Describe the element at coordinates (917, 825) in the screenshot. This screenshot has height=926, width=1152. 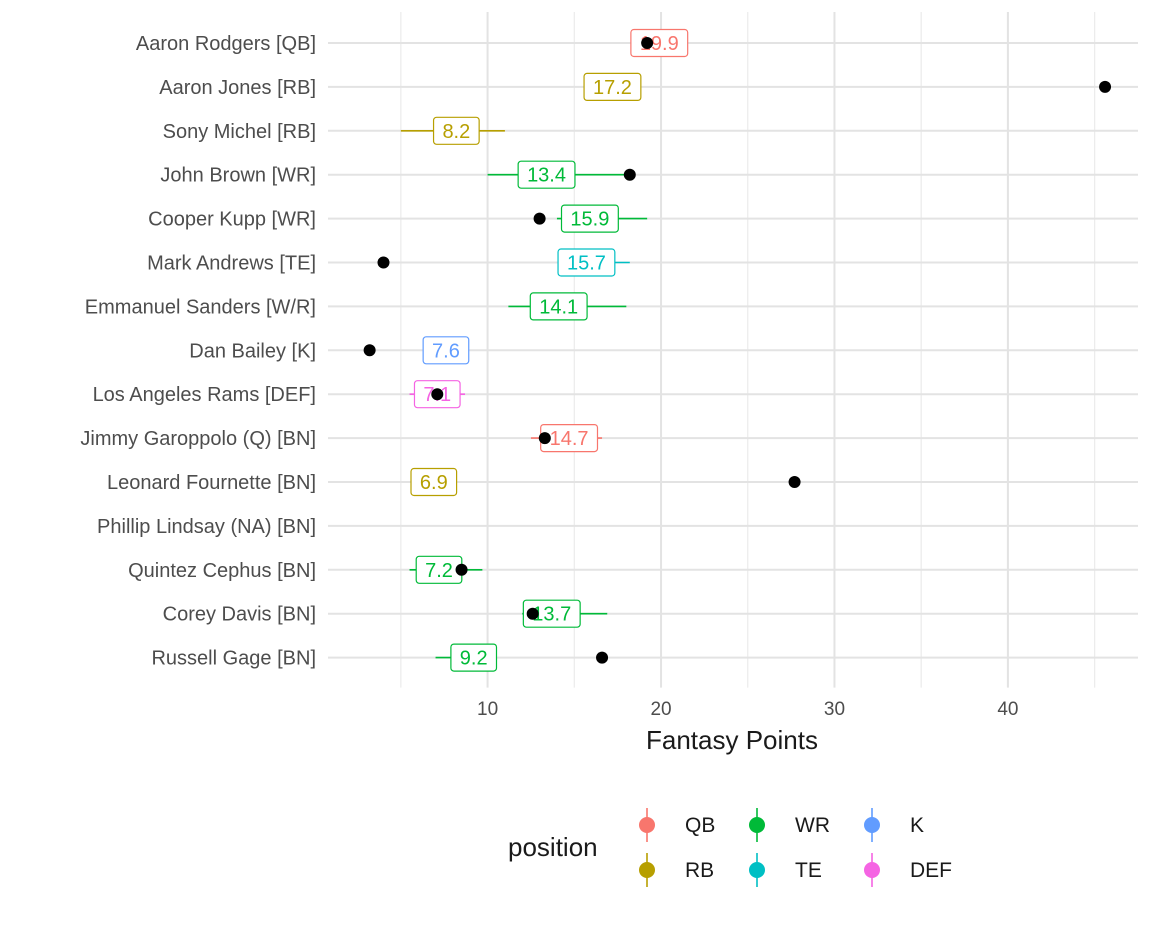
I see `legend-label: K` at that location.